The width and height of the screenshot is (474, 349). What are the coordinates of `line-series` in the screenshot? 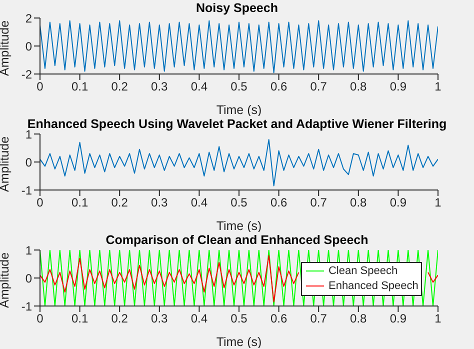 It's located at (239, 162).